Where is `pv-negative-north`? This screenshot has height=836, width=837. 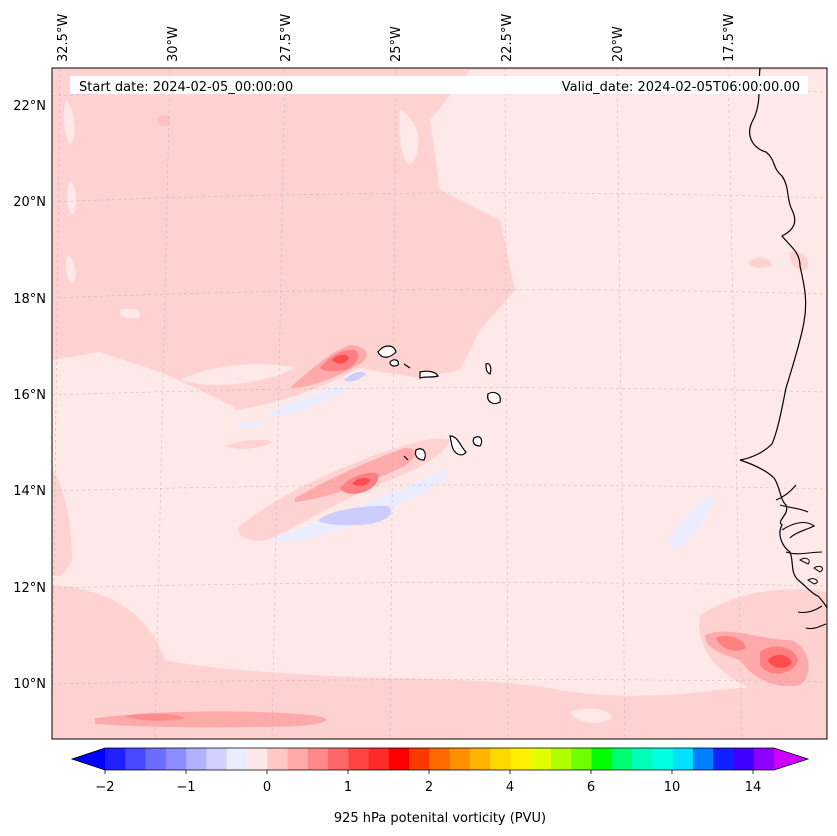 pv-negative-north is located at coordinates (355, 377).